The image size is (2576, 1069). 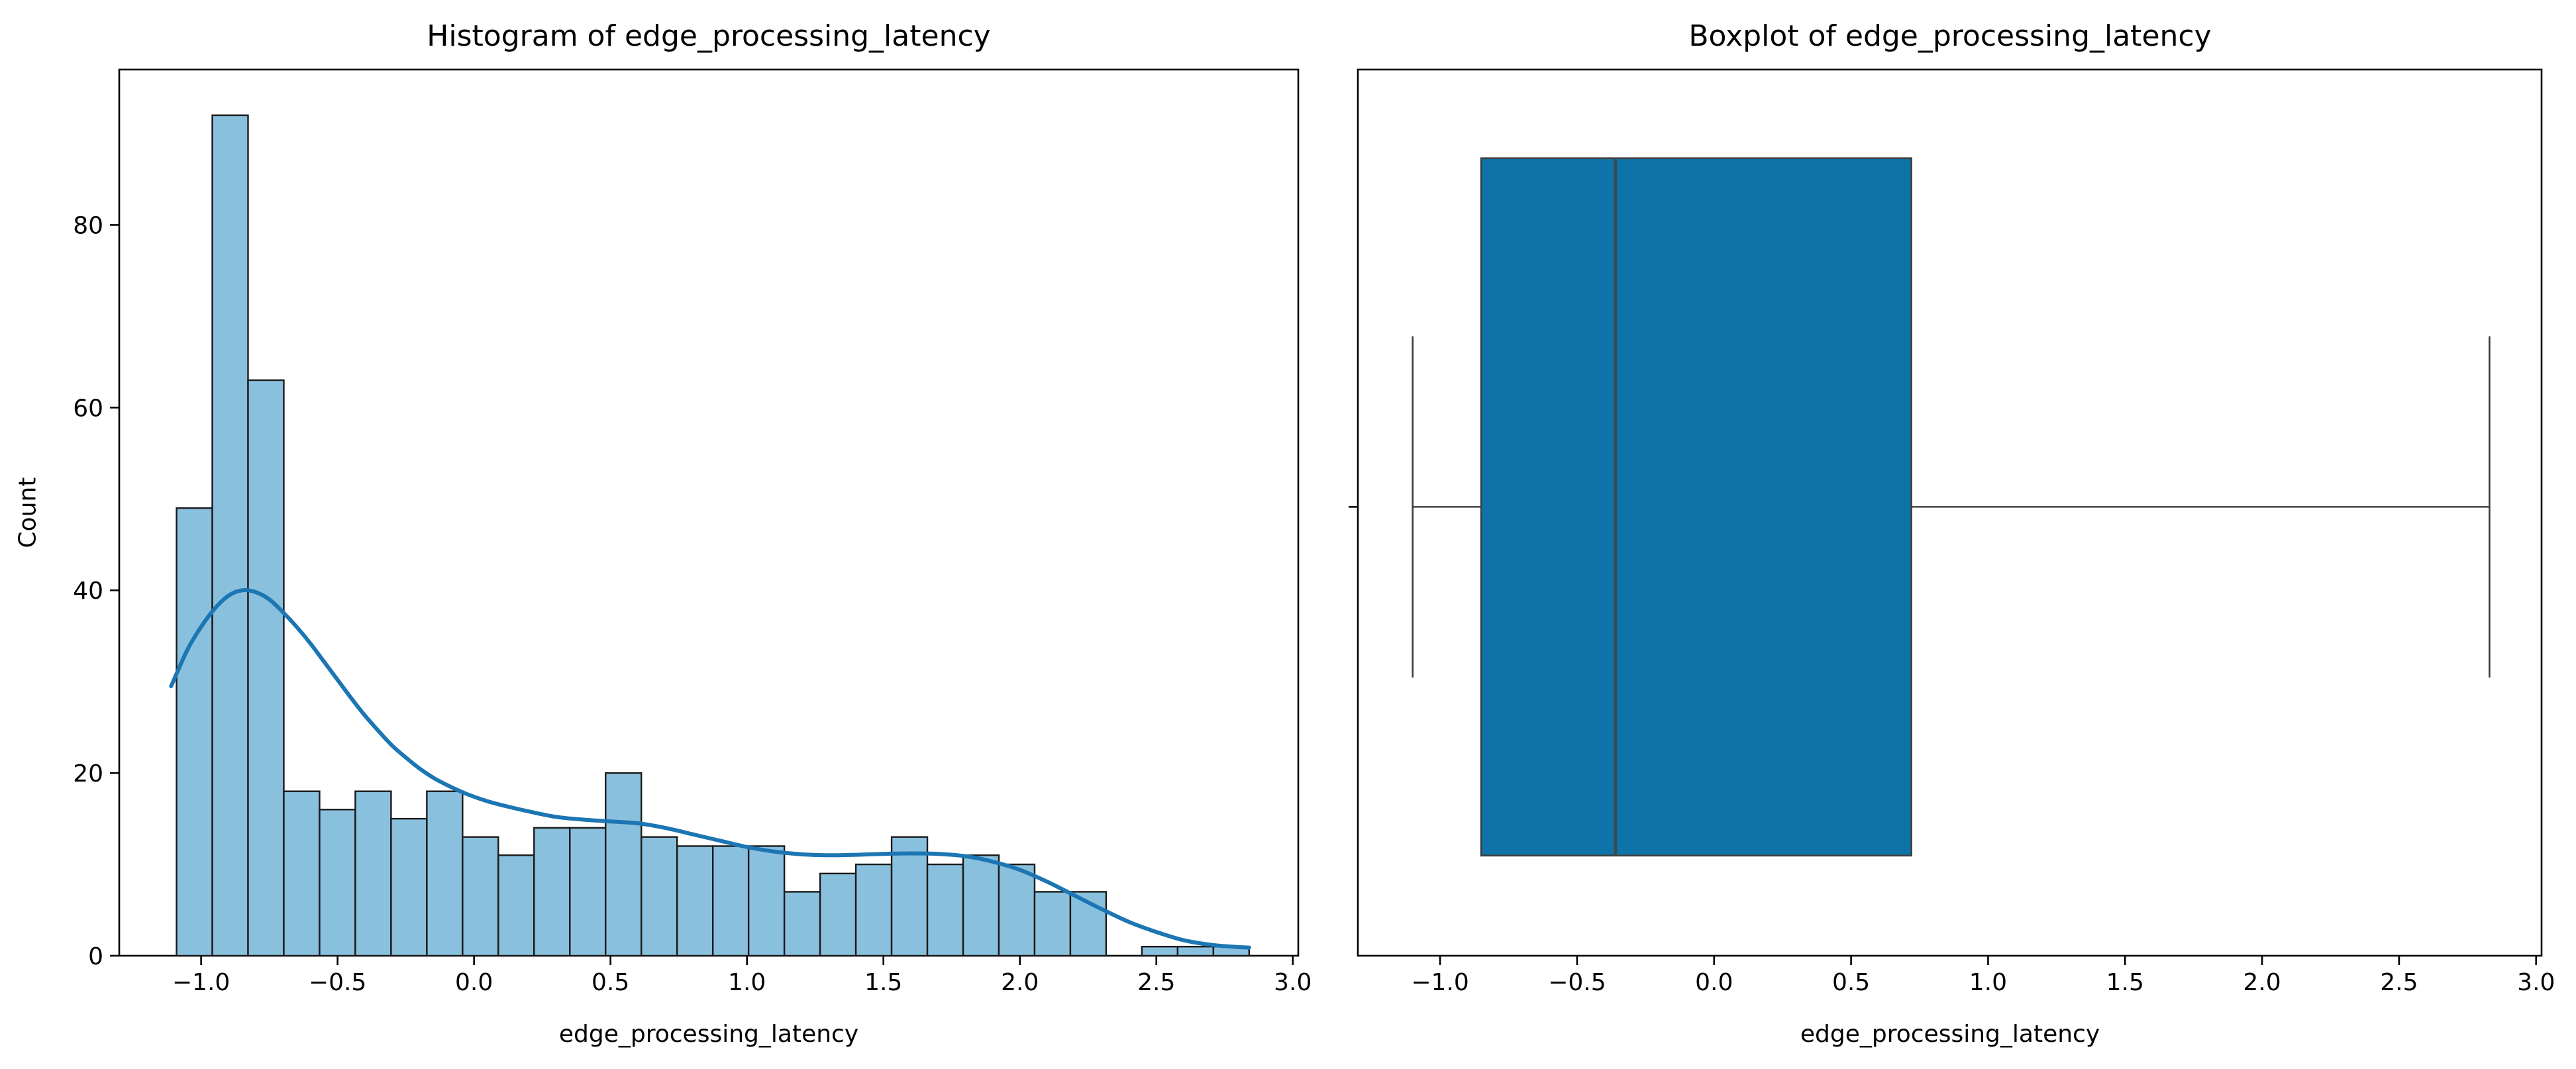 I want to click on histogram-x-tick-label: 0.5, so click(x=610, y=982).